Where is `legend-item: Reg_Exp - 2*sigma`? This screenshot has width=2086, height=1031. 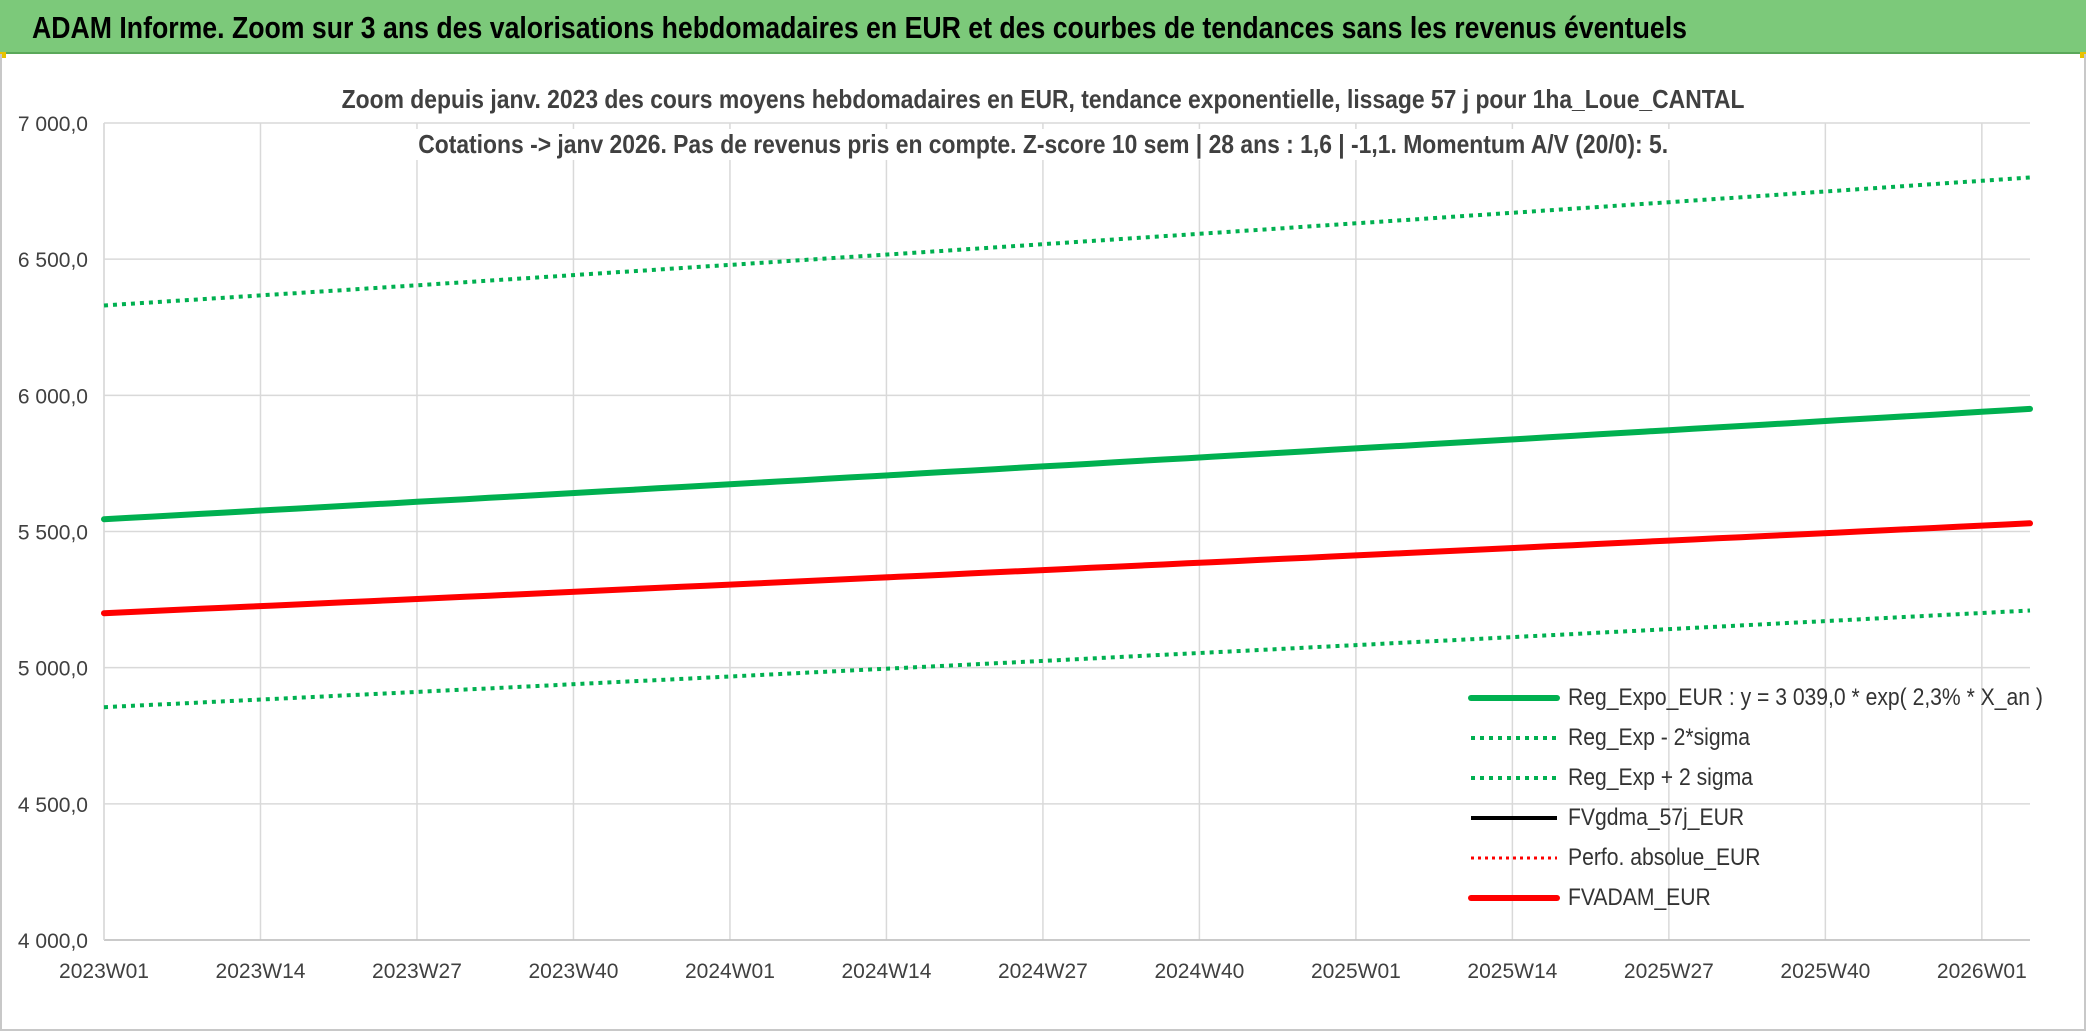
legend-item: Reg_Exp - 2*sigma is located at coordinates (1748, 738).